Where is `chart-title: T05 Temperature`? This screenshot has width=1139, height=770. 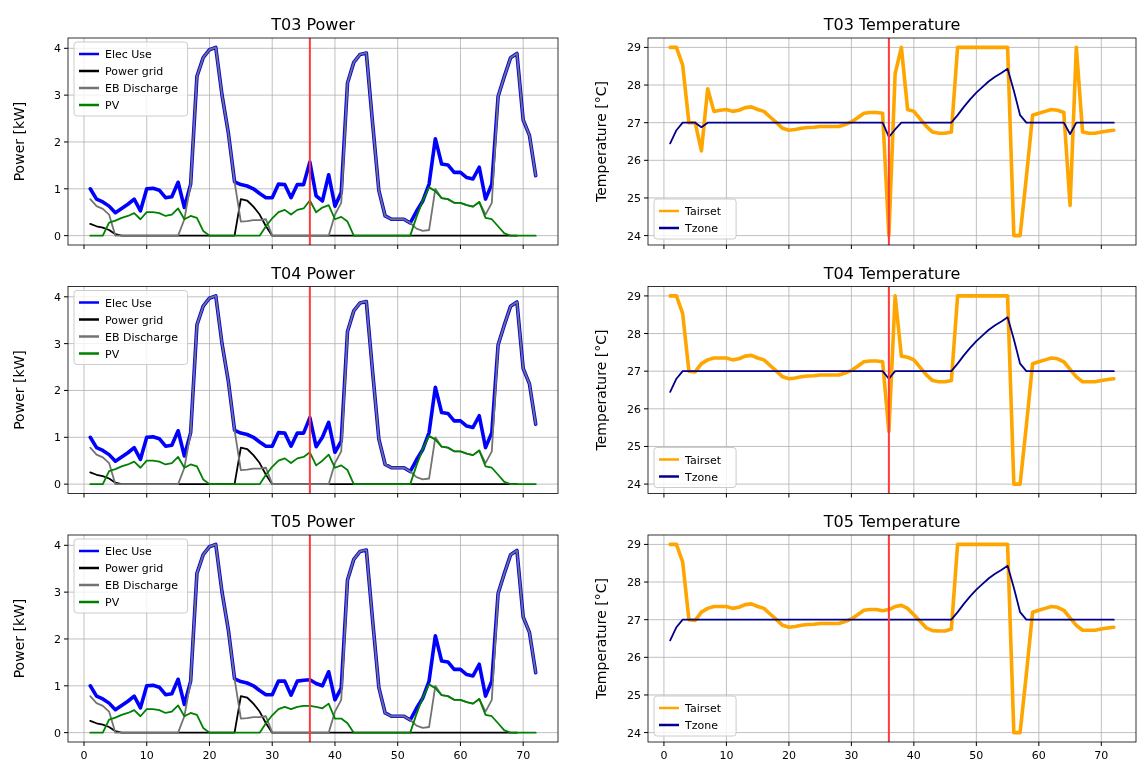 chart-title: T05 Temperature is located at coordinates (891, 521).